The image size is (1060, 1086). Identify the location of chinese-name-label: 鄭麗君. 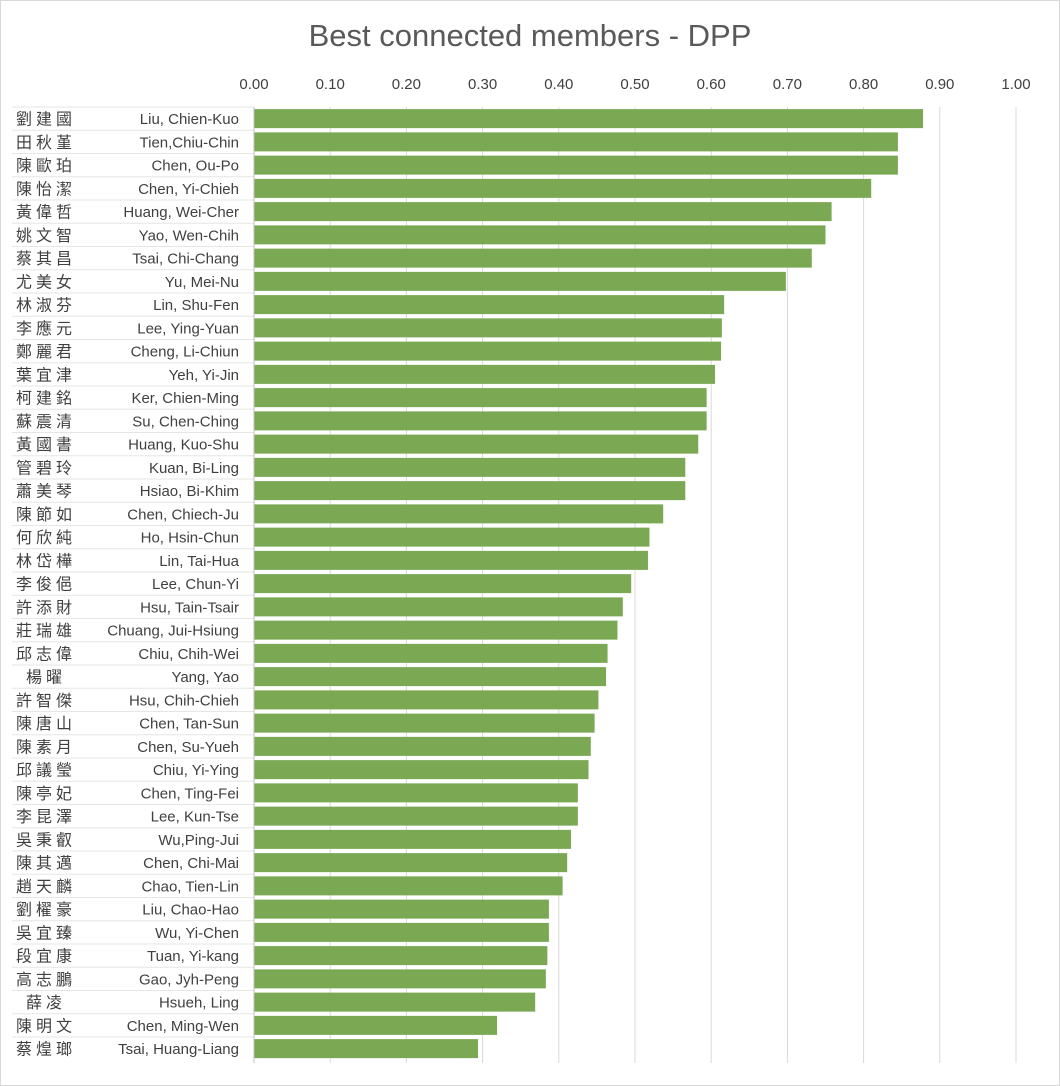
(46, 351).